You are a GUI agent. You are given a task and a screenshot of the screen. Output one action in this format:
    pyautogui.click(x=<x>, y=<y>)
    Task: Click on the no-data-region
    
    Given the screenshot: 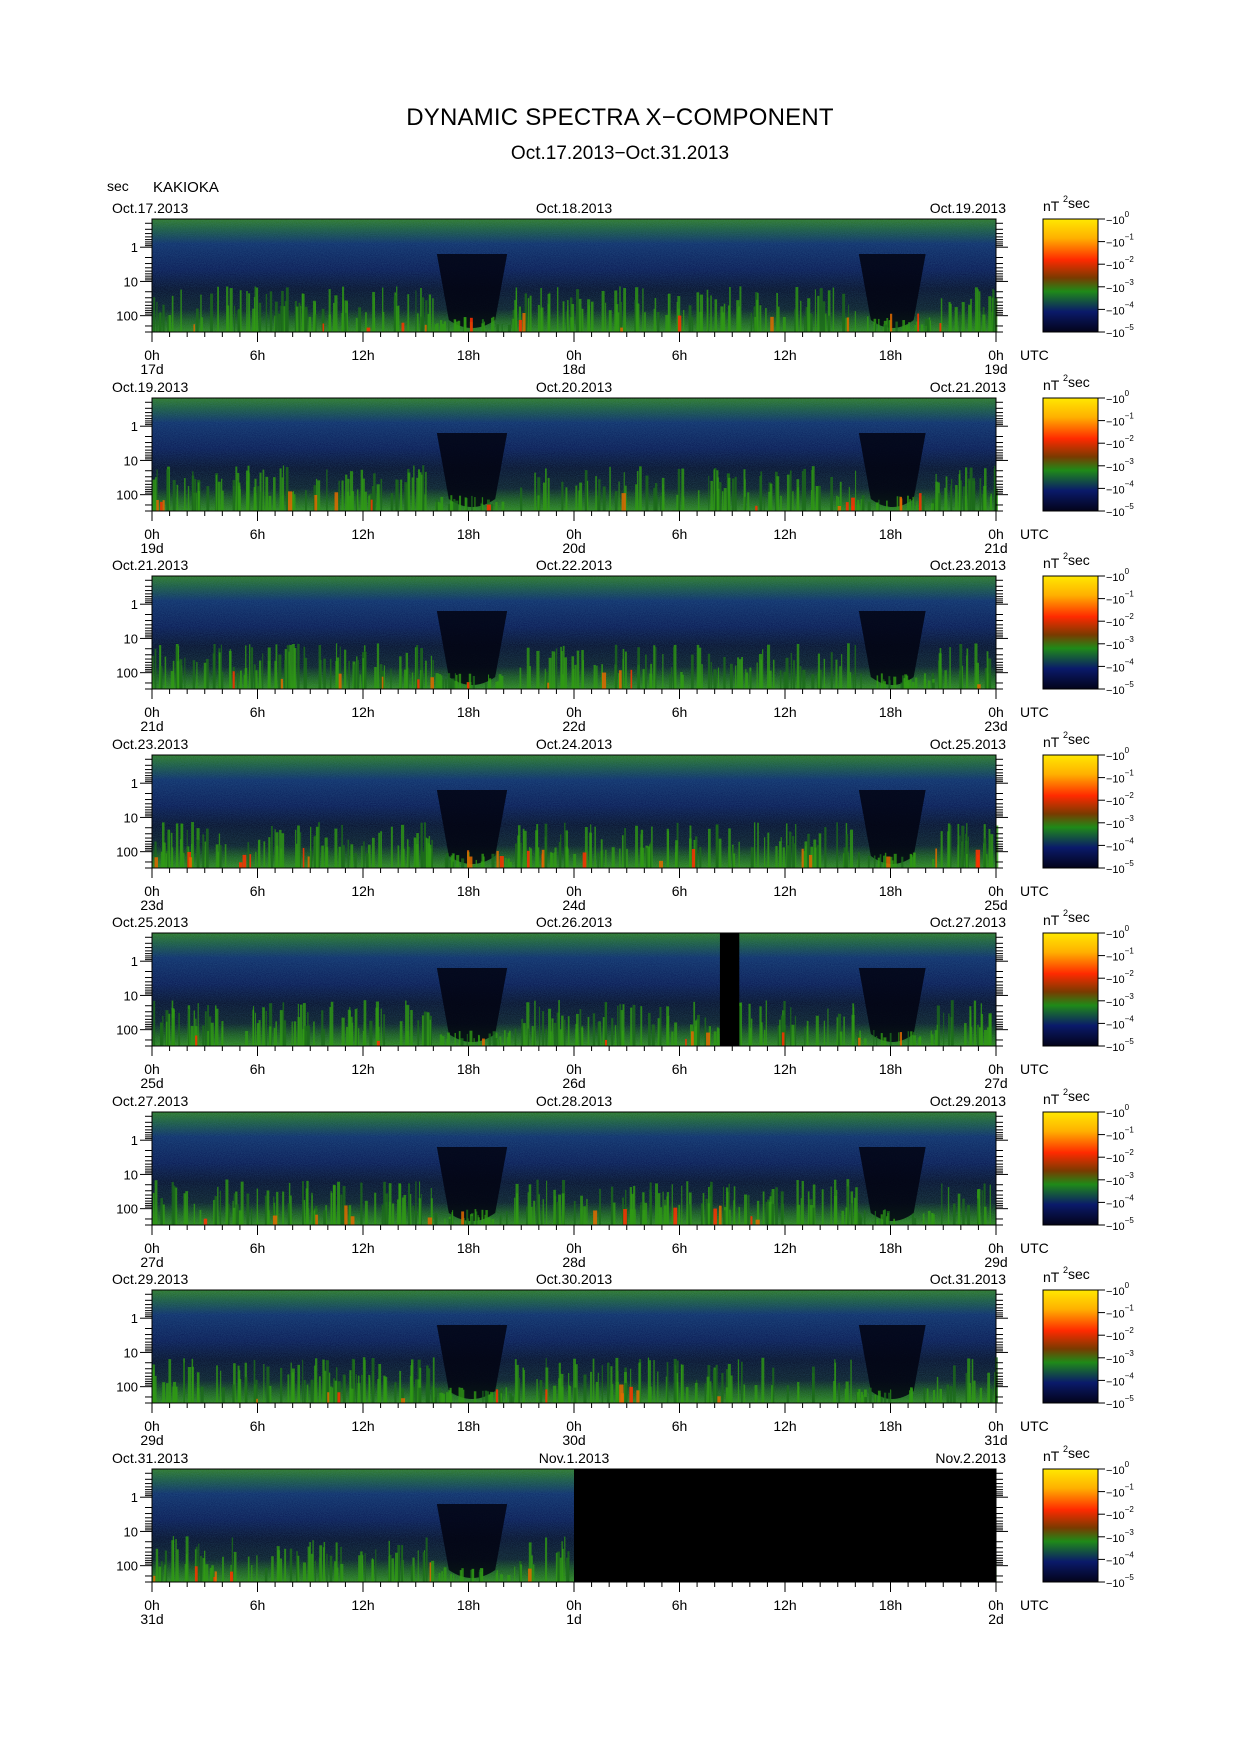 What is the action you would take?
    pyautogui.click(x=729, y=989)
    